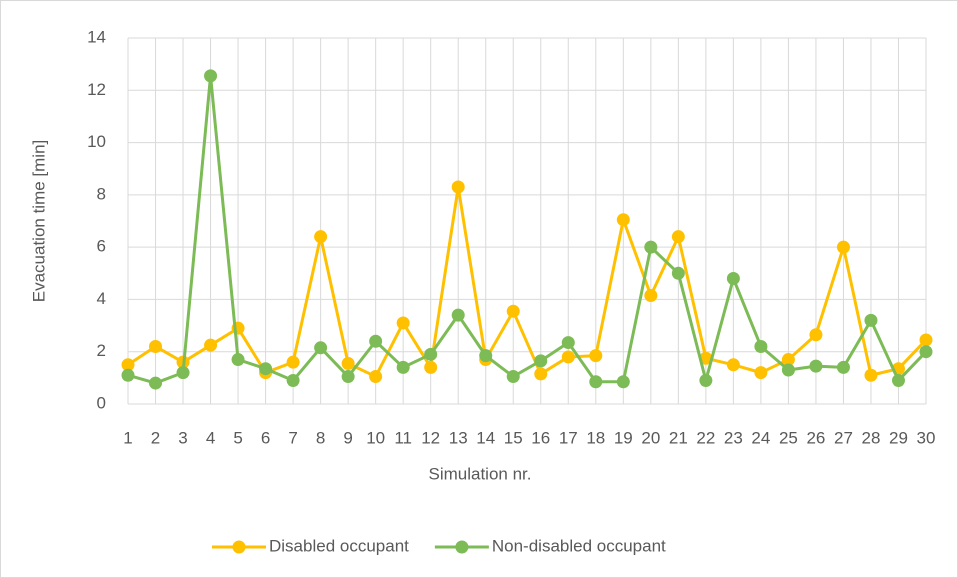  What do you see at coordinates (871, 437) in the screenshot?
I see `x-tick-label: 28` at bounding box center [871, 437].